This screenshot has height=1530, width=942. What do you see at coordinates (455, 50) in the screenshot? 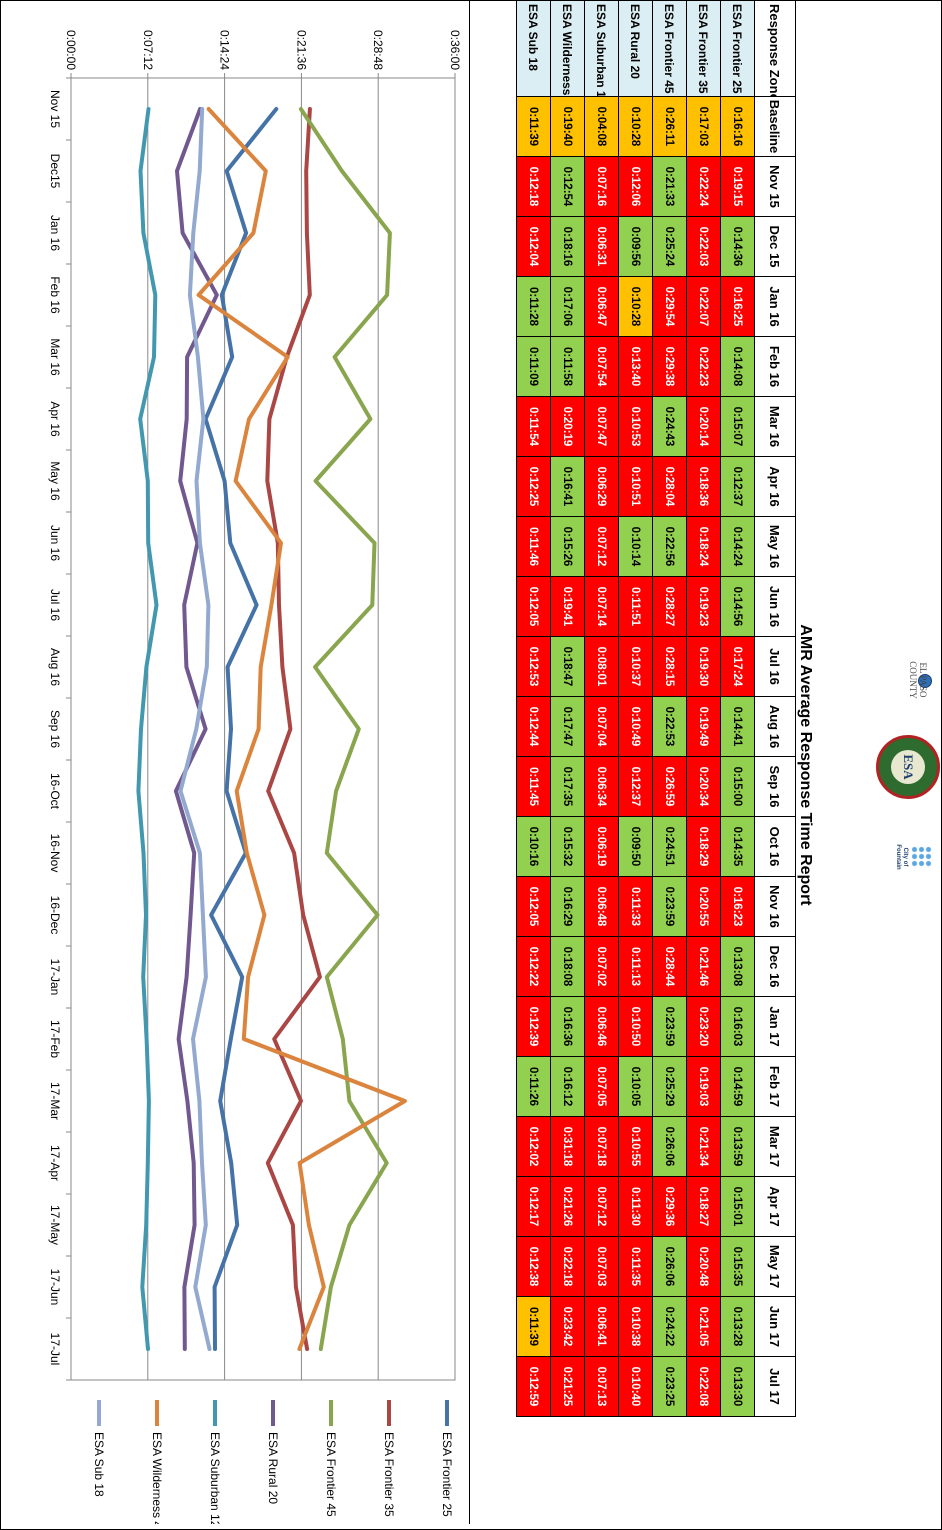
I see `y-tick-label: 0:36:00` at bounding box center [455, 50].